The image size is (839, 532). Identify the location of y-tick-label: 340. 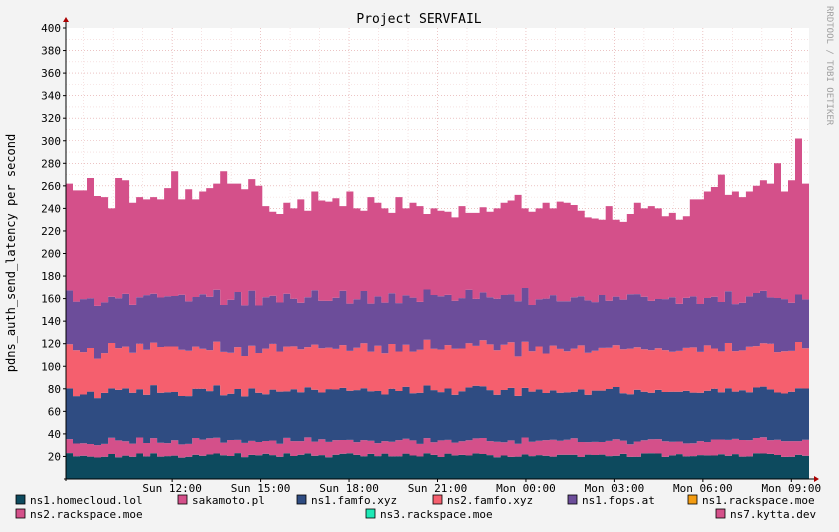
(51, 96).